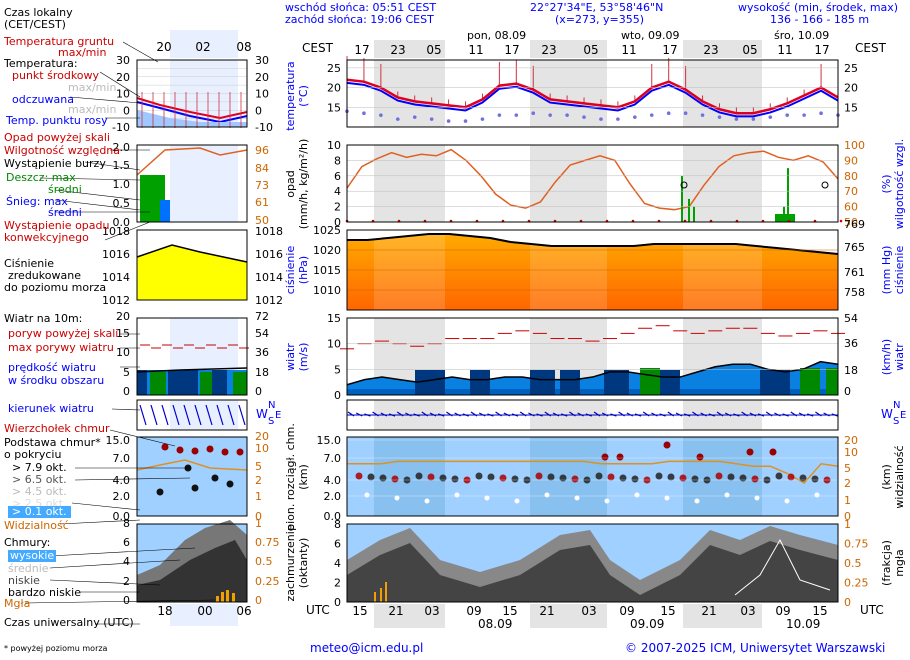 This screenshot has height=660, width=910. What do you see at coordinates (337, 207) in the screenshot?
I see `prec-tick-2: 2` at bounding box center [337, 207].